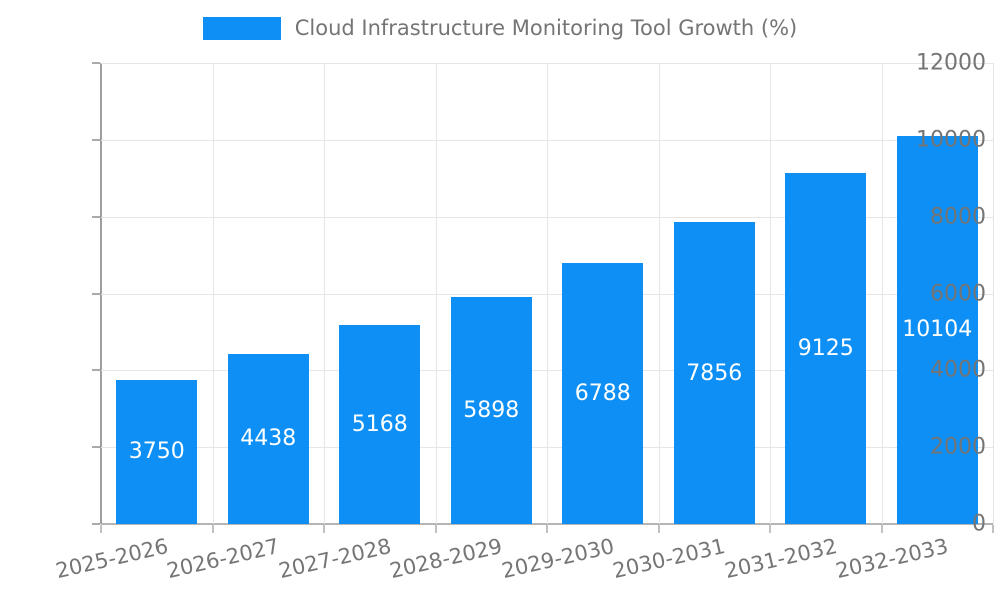 The width and height of the screenshot is (1000, 600). What do you see at coordinates (958, 293) in the screenshot?
I see `y-tick-label: 6000` at bounding box center [958, 293].